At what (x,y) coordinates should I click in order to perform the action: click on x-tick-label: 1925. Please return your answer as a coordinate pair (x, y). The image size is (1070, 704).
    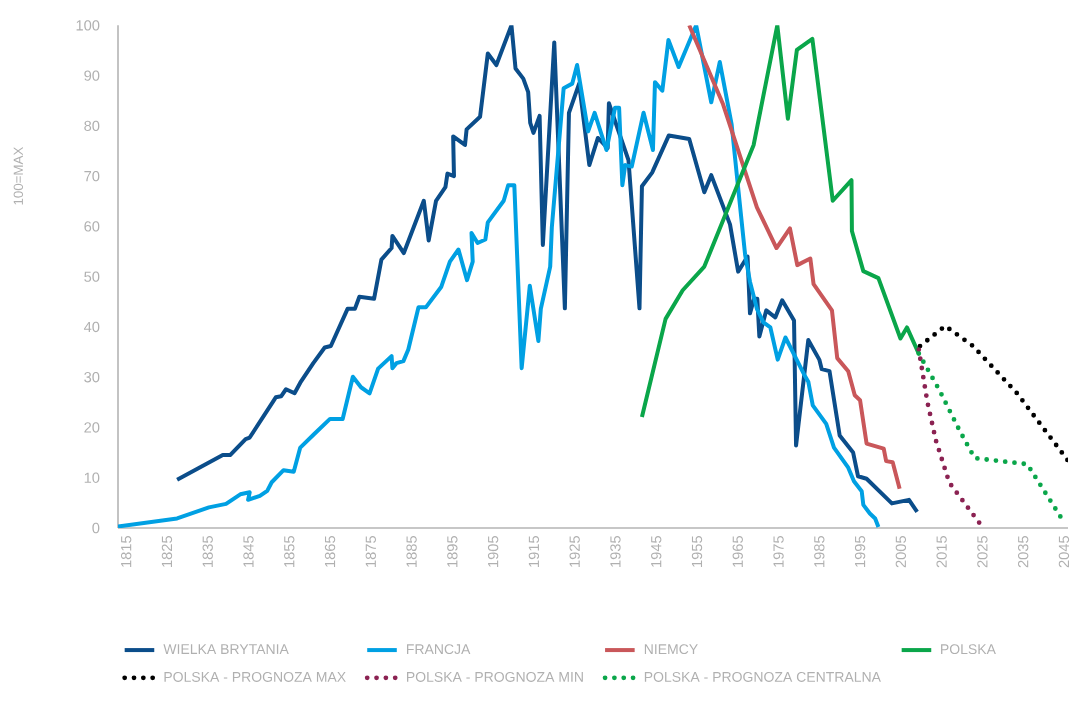
    Looking at the image, I should click on (574, 551).